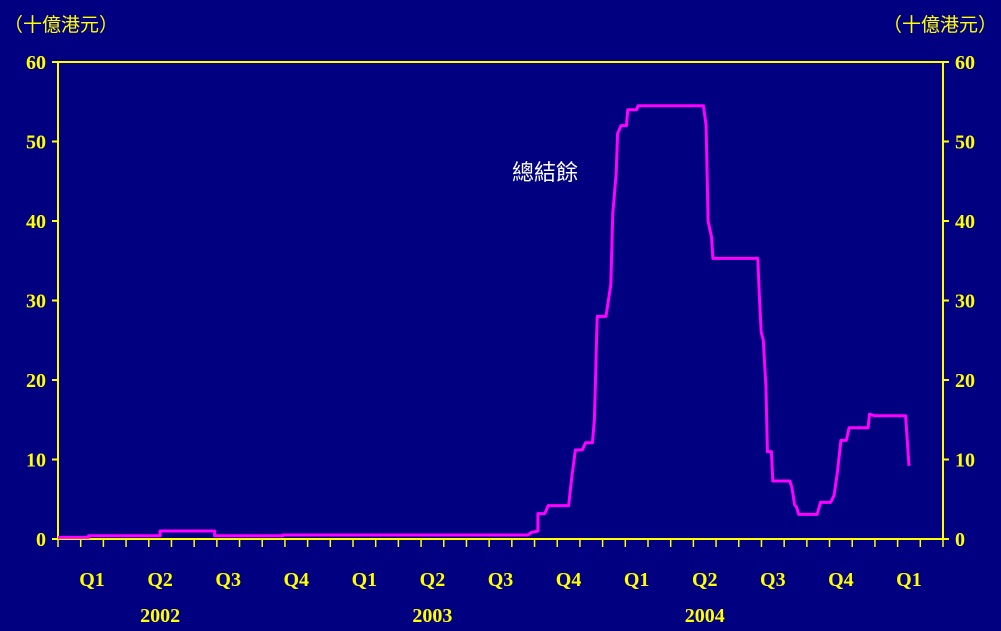  Describe the element at coordinates (160, 616) in the screenshot. I see `x-year-label: 2002` at that location.